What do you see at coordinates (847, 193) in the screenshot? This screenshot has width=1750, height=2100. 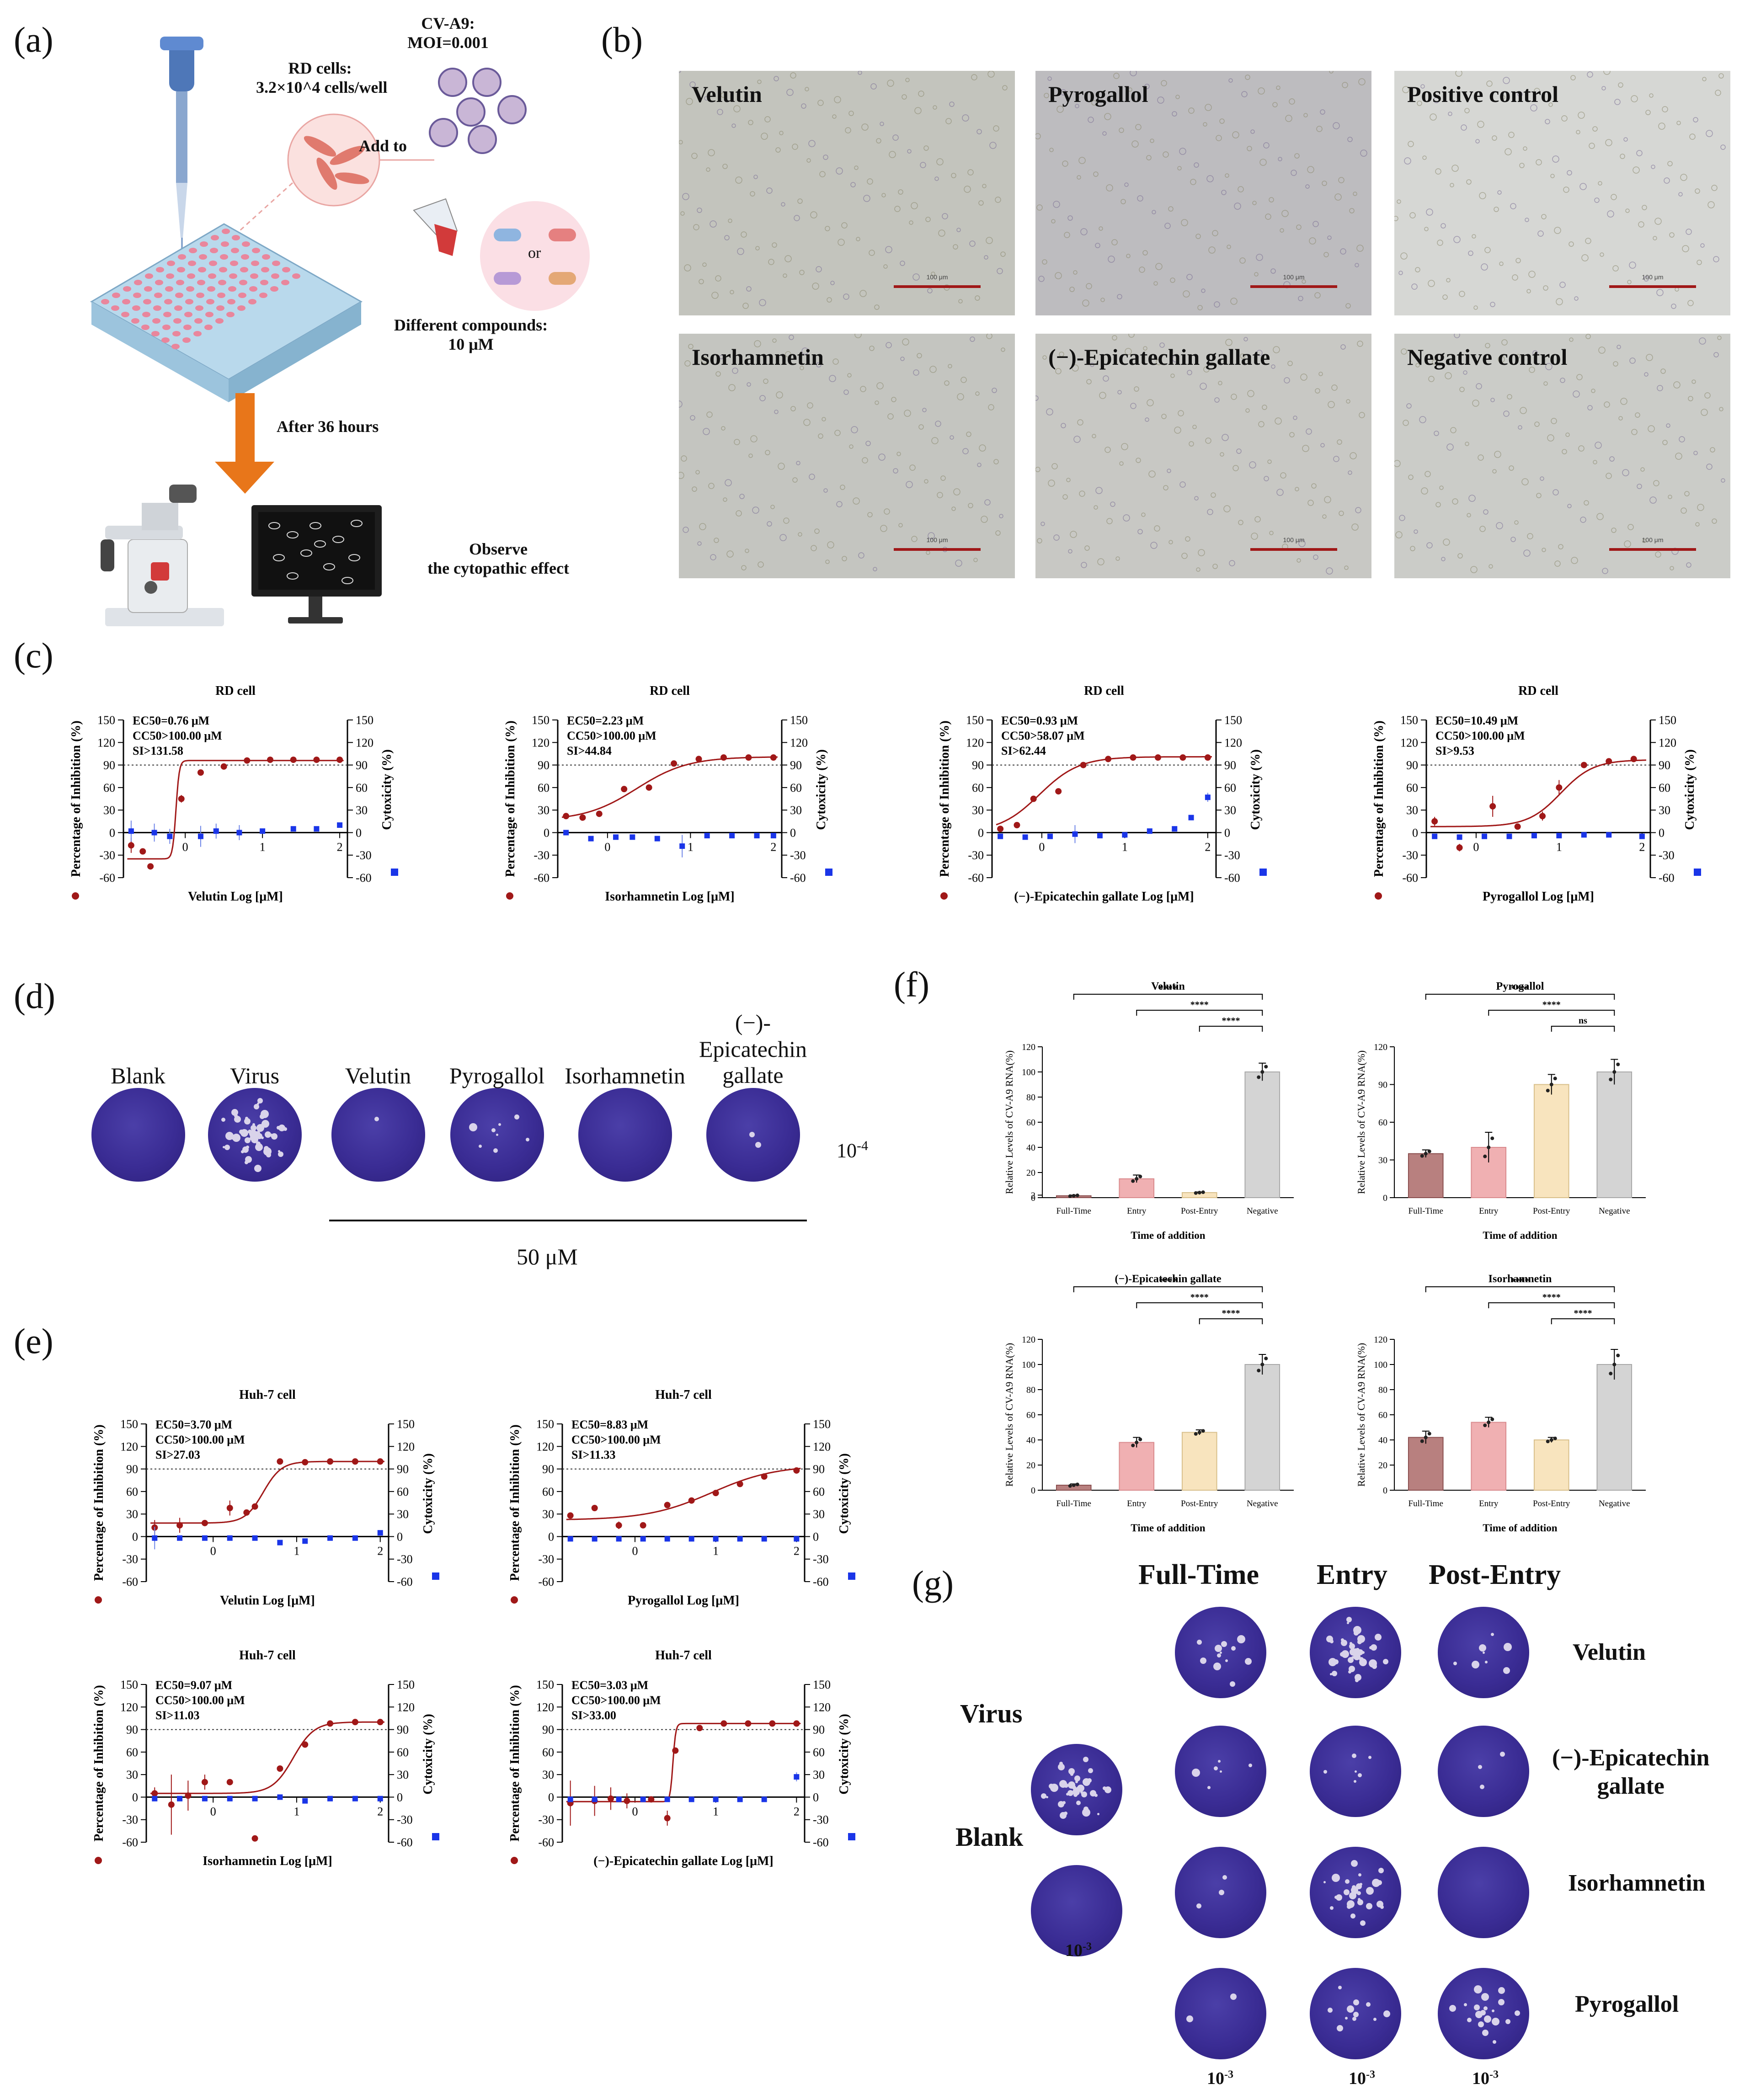 I see `micrograph-1: Velutin 100 μm` at bounding box center [847, 193].